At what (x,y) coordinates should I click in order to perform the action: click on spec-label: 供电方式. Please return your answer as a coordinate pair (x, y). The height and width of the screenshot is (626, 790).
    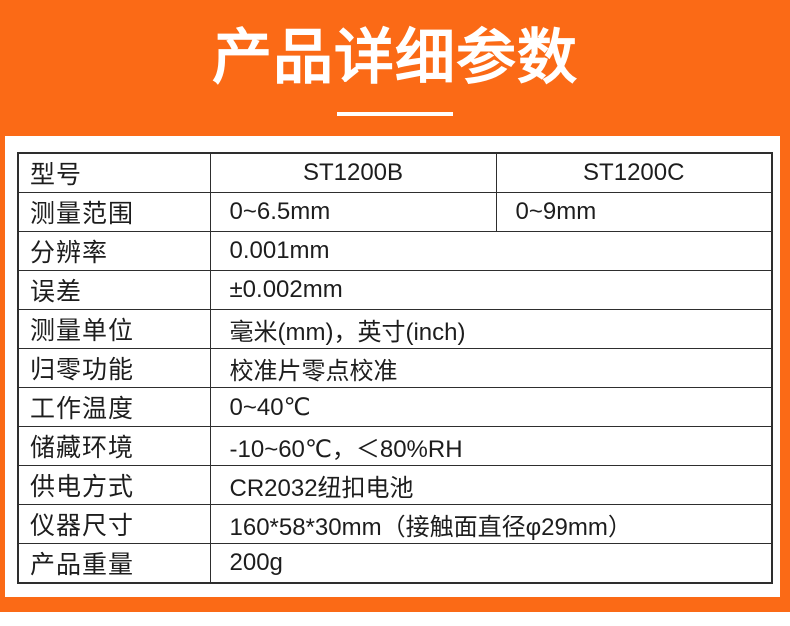
    Looking at the image, I should click on (114, 485).